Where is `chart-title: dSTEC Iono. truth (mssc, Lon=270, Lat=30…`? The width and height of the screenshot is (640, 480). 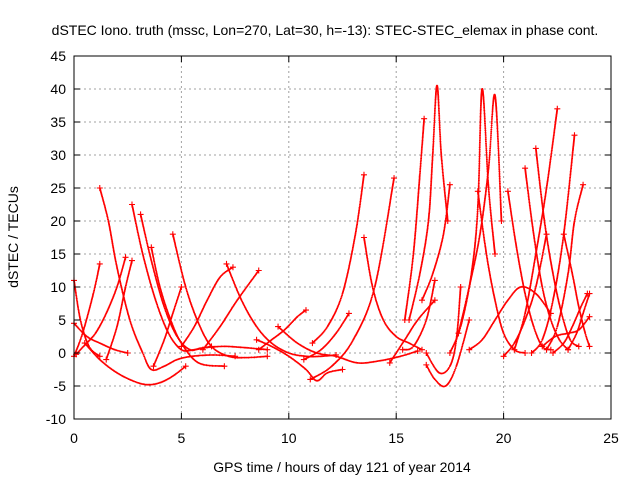
chart-title: dSTEC Iono. truth (mssc, Lon=270, Lat=30… is located at coordinates (325, 30).